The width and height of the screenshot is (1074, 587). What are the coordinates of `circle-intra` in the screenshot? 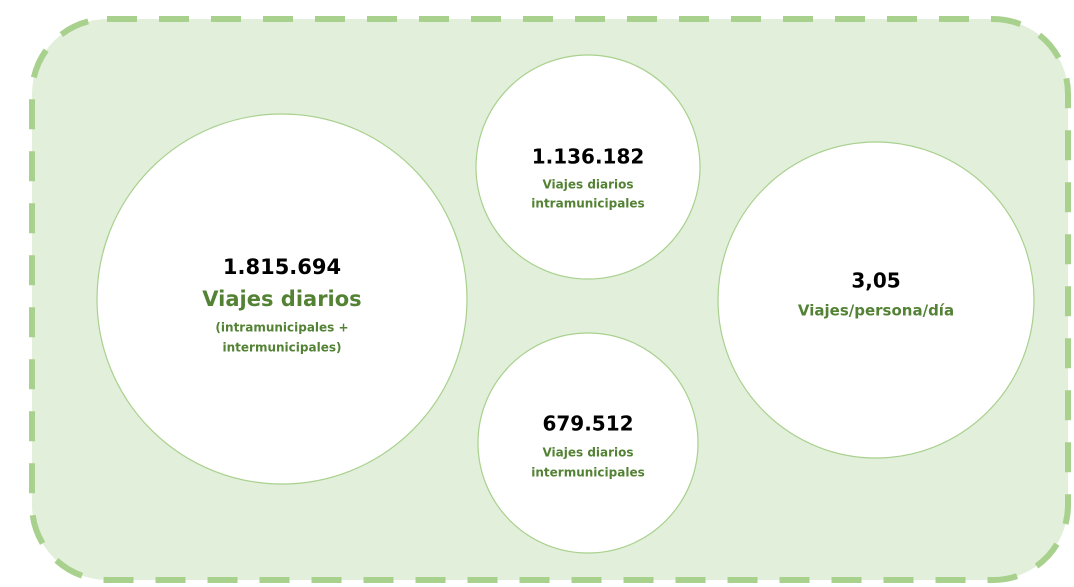 It's located at (588, 167).